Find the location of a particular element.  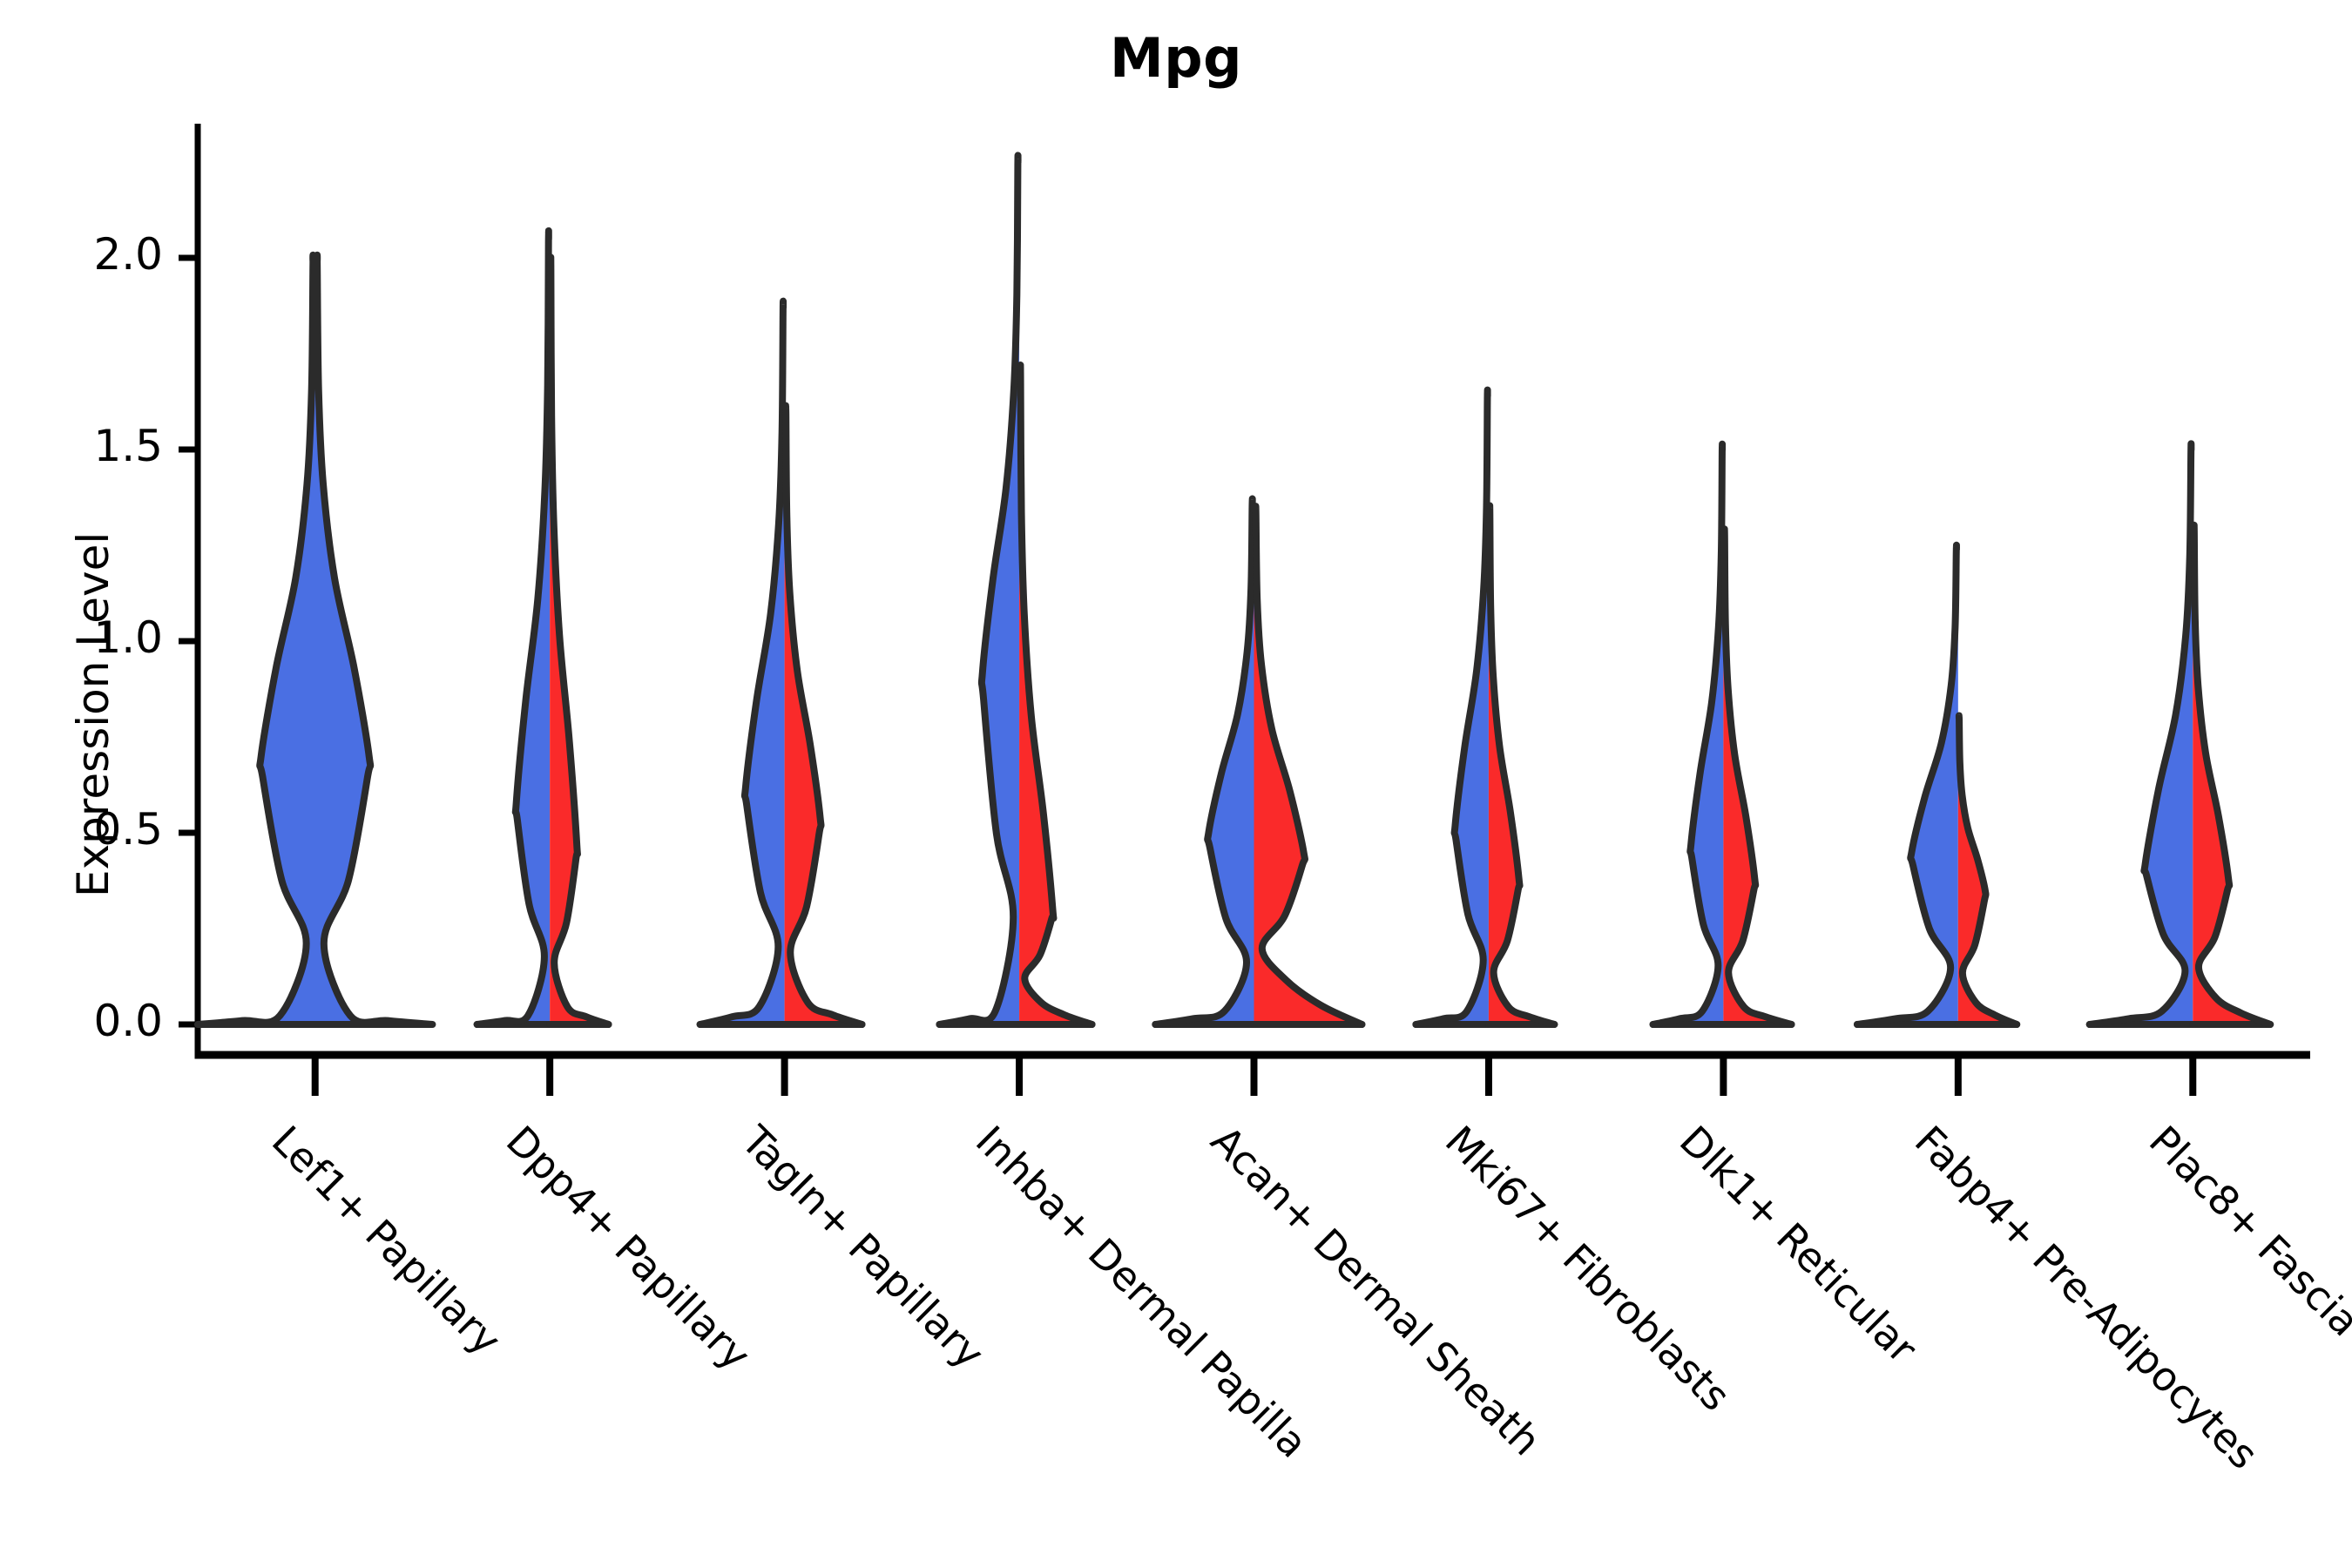

violin-7-red is located at coordinates (1988, 870).